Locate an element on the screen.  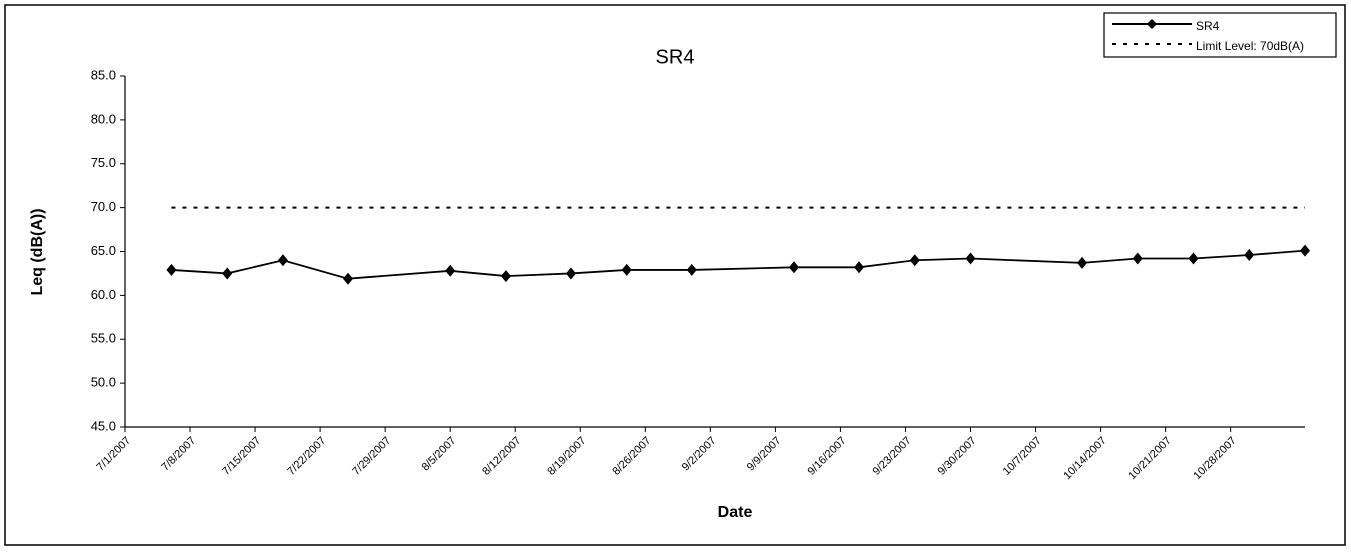
chart-title: SR4 is located at coordinates (675, 57).